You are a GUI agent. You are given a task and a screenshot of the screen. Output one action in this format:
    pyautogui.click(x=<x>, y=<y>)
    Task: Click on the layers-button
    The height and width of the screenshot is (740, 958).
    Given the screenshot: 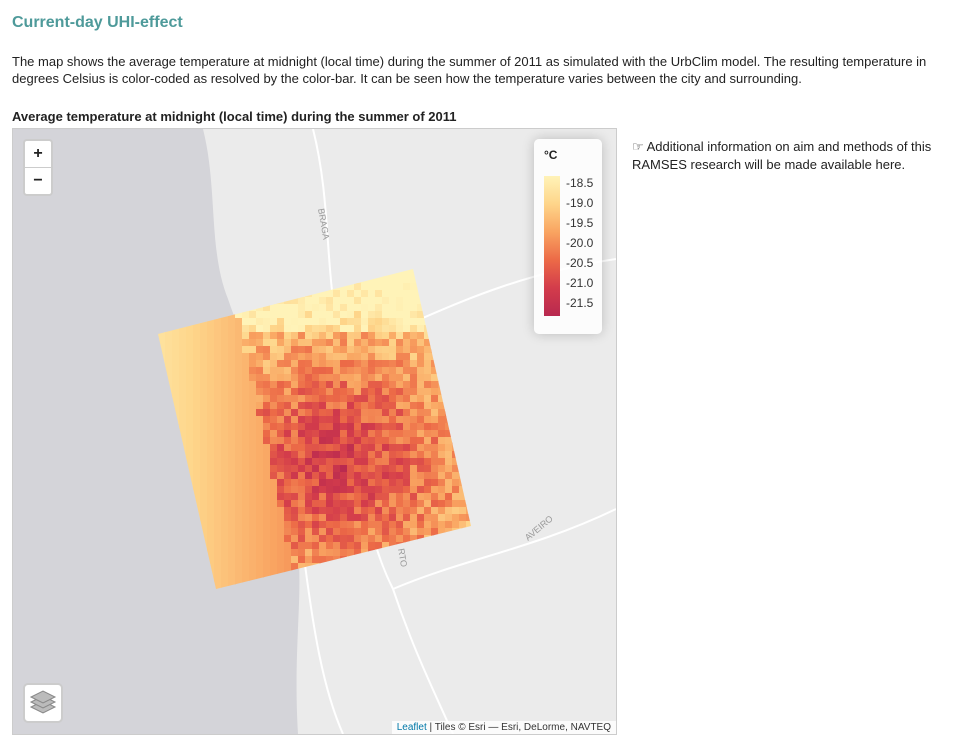 What is the action you would take?
    pyautogui.click(x=43, y=703)
    